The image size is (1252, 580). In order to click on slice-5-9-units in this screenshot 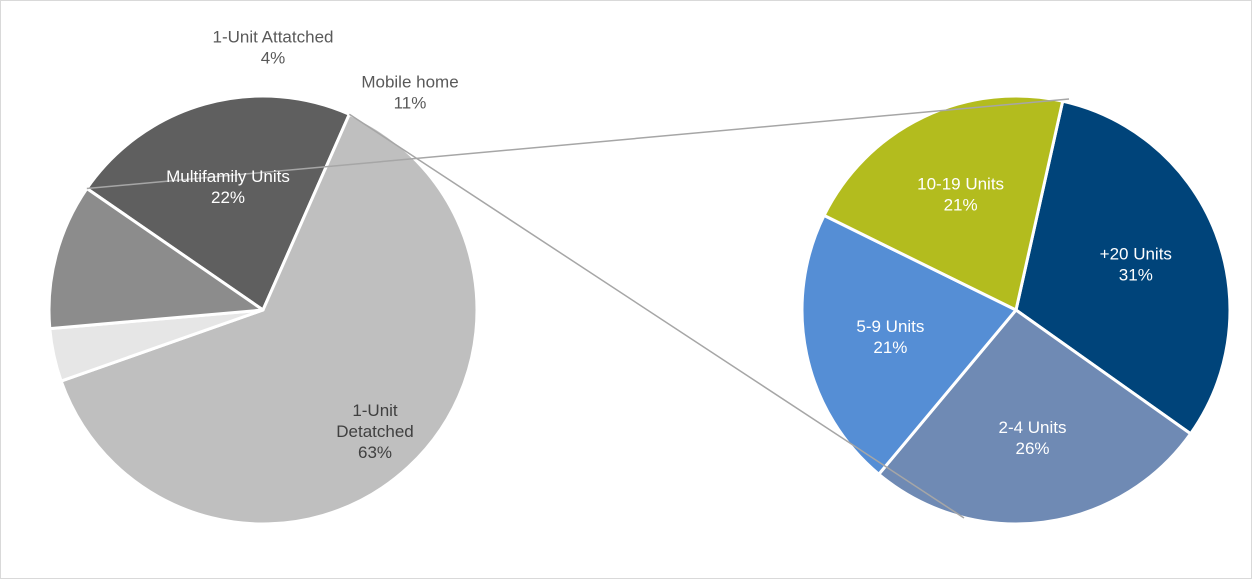, I will do `click(909, 344)`.